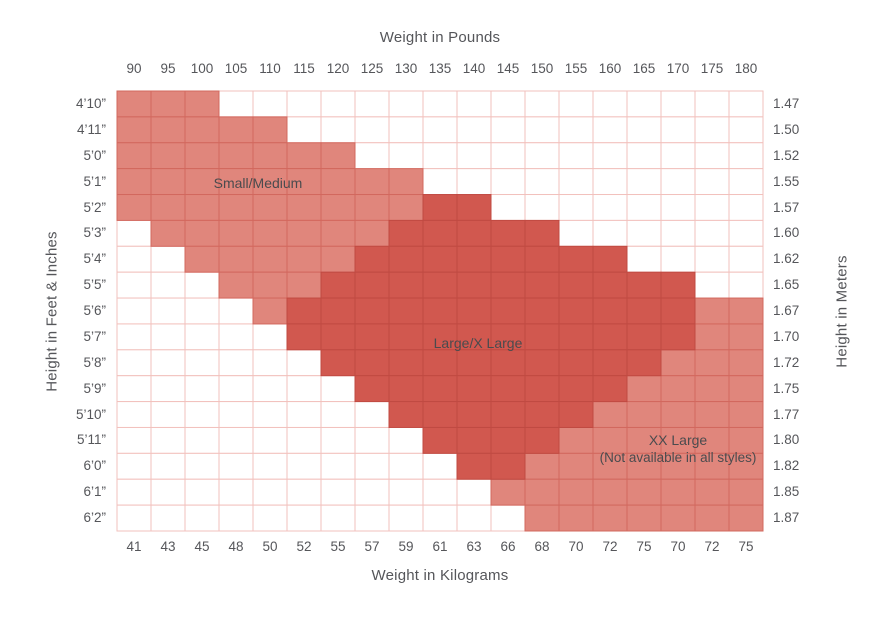  I want to click on pound-label: 120, so click(338, 68).